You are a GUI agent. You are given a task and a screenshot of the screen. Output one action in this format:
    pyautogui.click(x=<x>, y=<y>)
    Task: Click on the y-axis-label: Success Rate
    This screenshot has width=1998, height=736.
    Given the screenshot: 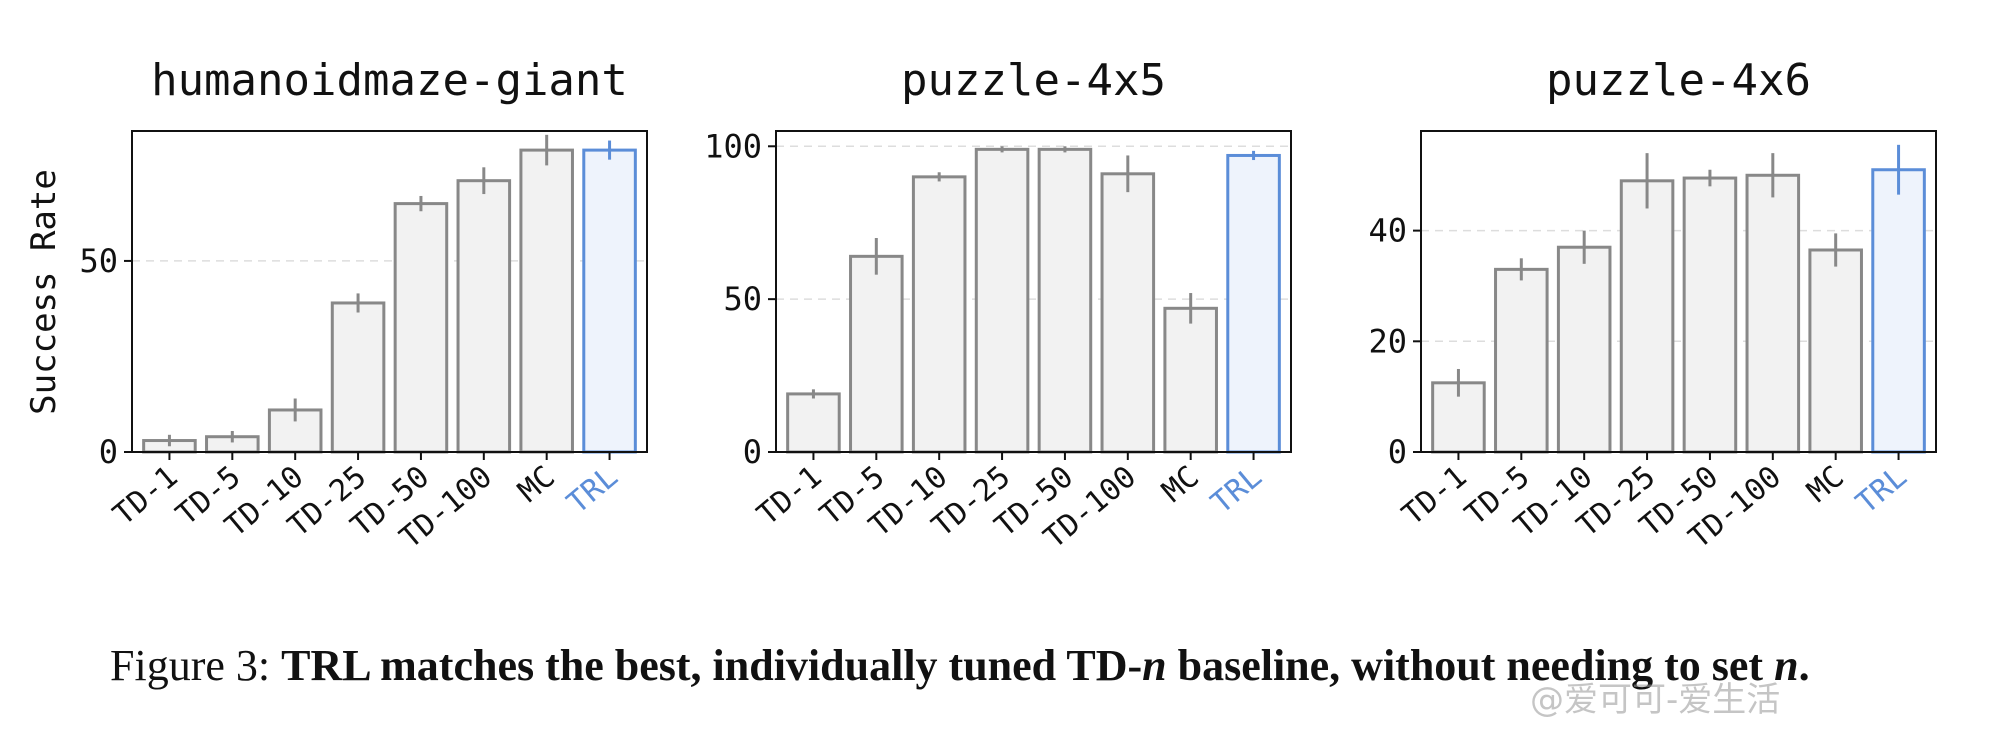 What is the action you would take?
    pyautogui.click(x=44, y=292)
    